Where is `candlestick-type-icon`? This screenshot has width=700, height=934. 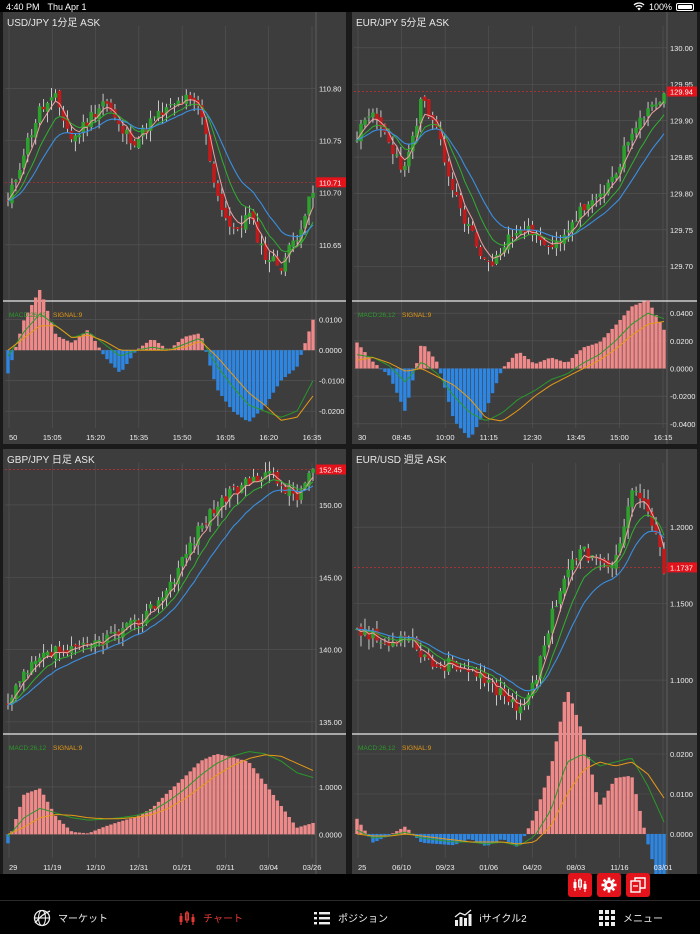
candlestick-type-icon is located at coordinates (580, 885).